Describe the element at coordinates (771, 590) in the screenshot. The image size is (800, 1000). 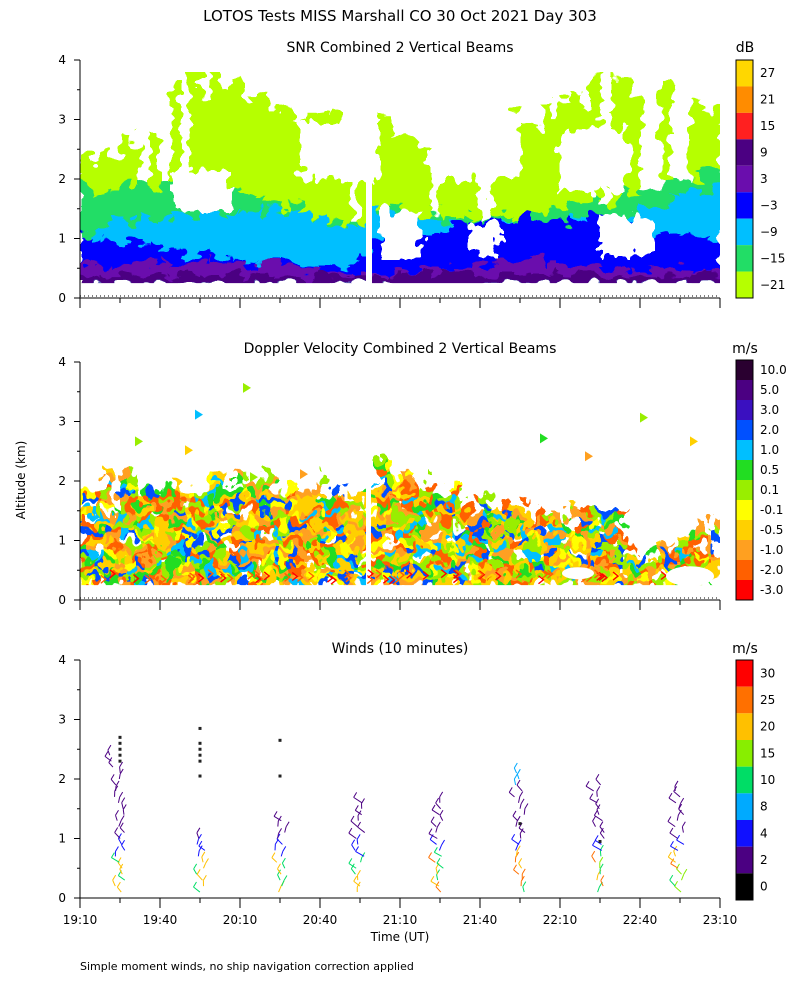
I see `colorbar-label: -3.0` at that location.